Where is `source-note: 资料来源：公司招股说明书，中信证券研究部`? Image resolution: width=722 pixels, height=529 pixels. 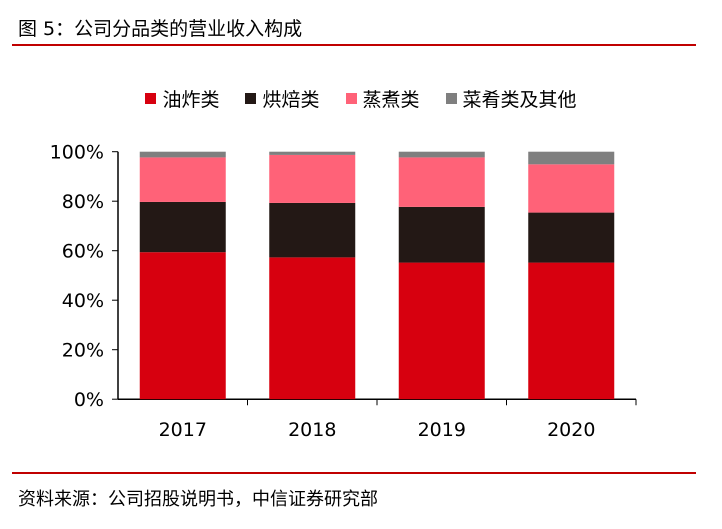 source-note: 资料来源：公司招股说明书，中信证券研究部 is located at coordinates (198, 499).